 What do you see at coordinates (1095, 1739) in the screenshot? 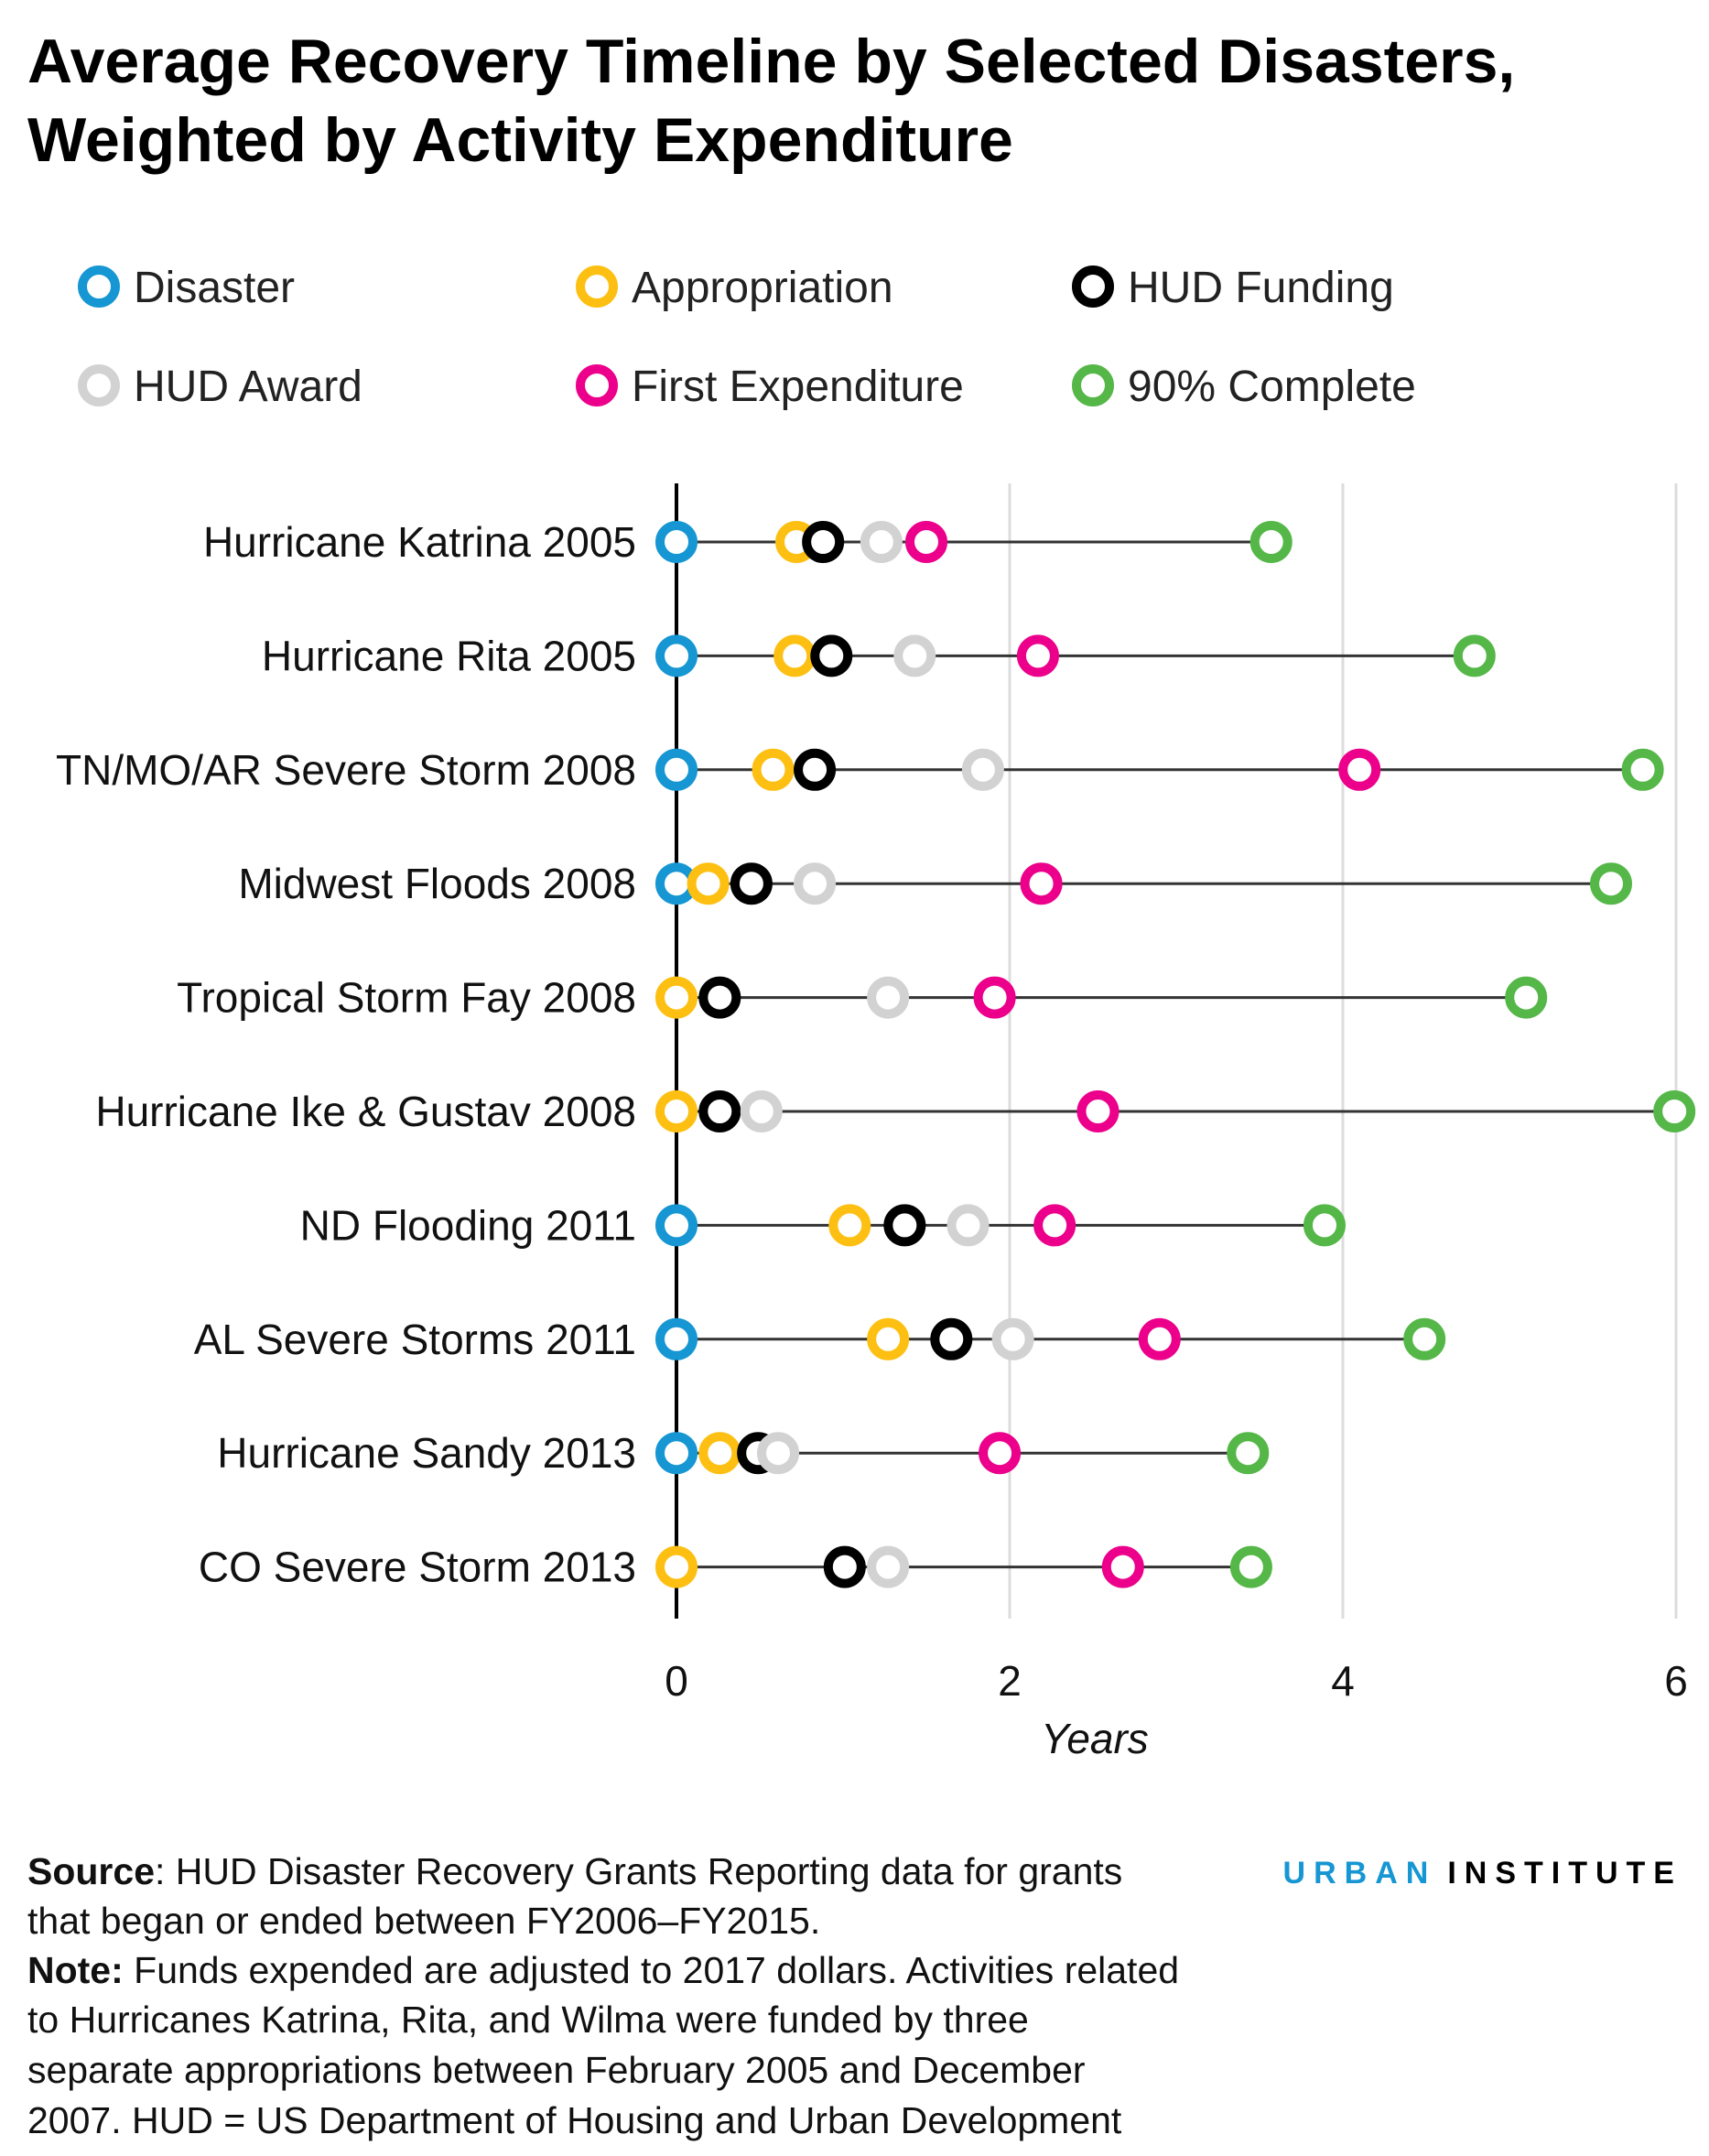
I see `x-axis-label: Years` at bounding box center [1095, 1739].